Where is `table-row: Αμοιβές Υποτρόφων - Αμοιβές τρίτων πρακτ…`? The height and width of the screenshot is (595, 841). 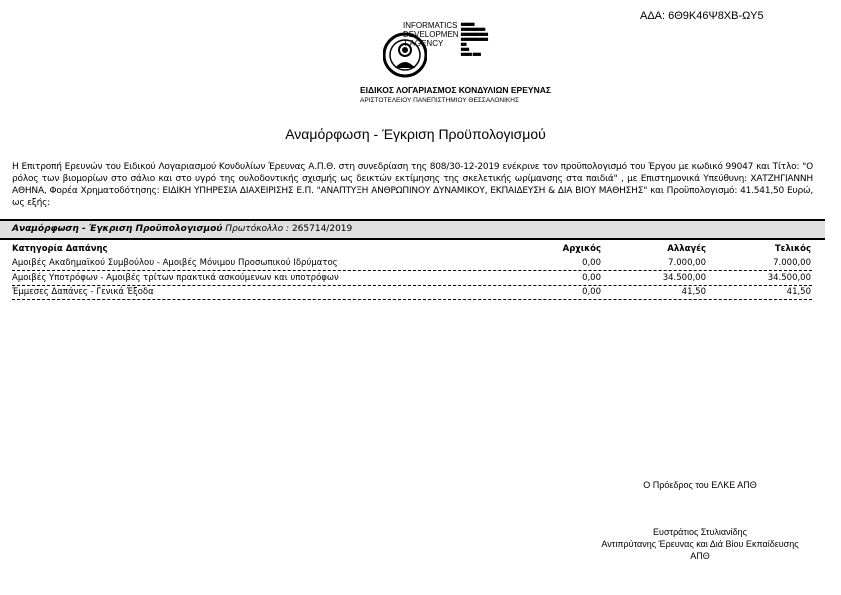 table-row: Αμοιβές Υποτρόφων - Αμοιβές τρίτων πρακτ… is located at coordinates (412, 279).